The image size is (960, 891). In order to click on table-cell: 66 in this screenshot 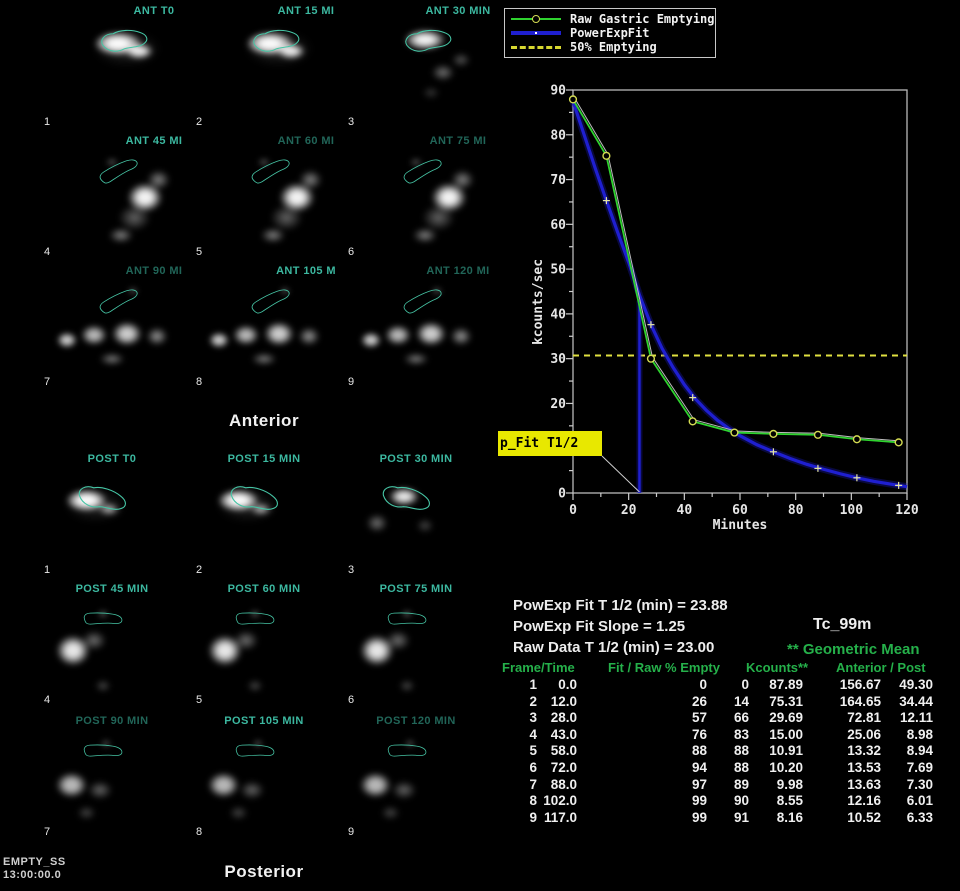, I will do `click(741, 718)`.